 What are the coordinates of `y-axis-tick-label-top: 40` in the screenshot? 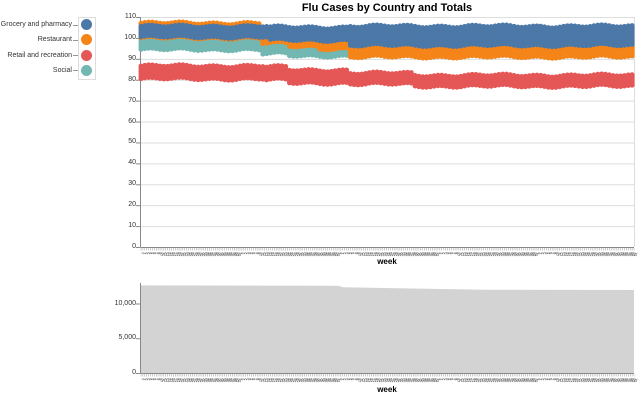 It's located at (132, 163).